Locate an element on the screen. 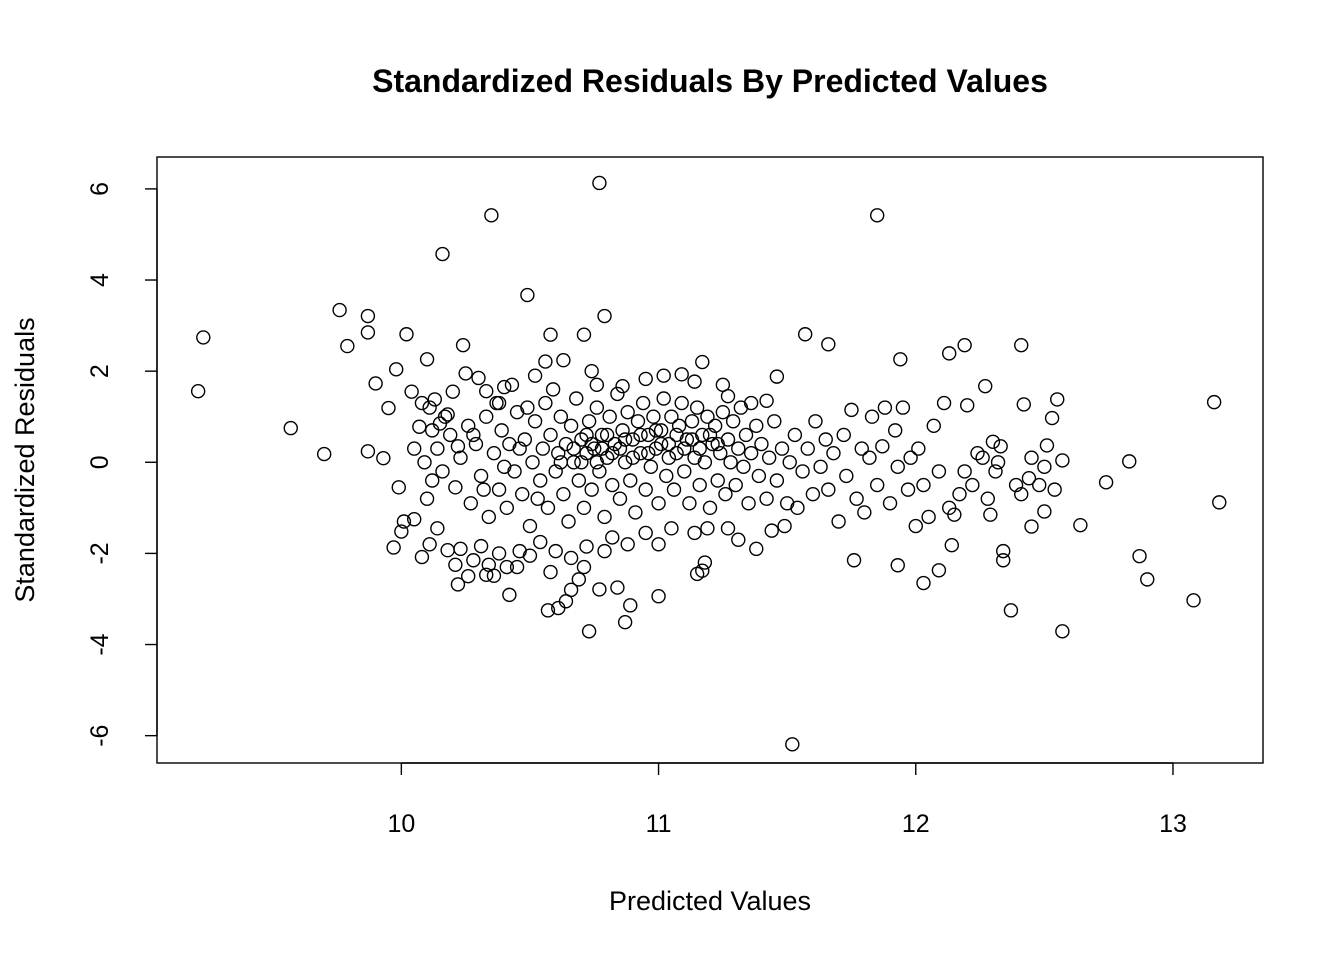  x-axis-label: Predicted Values is located at coordinates (710, 901).